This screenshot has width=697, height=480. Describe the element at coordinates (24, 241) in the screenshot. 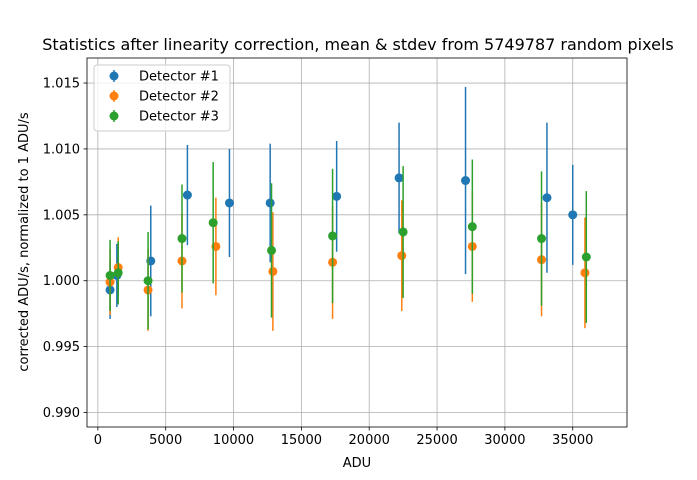

I see `y-axis-label: corrected ADU/s, normalized to 1 ADU/s` at that location.